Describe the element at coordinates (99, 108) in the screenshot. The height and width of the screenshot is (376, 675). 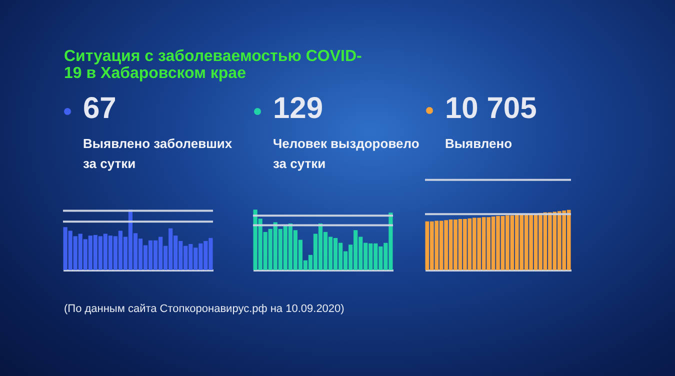
I see `chart-title: 67` at that location.